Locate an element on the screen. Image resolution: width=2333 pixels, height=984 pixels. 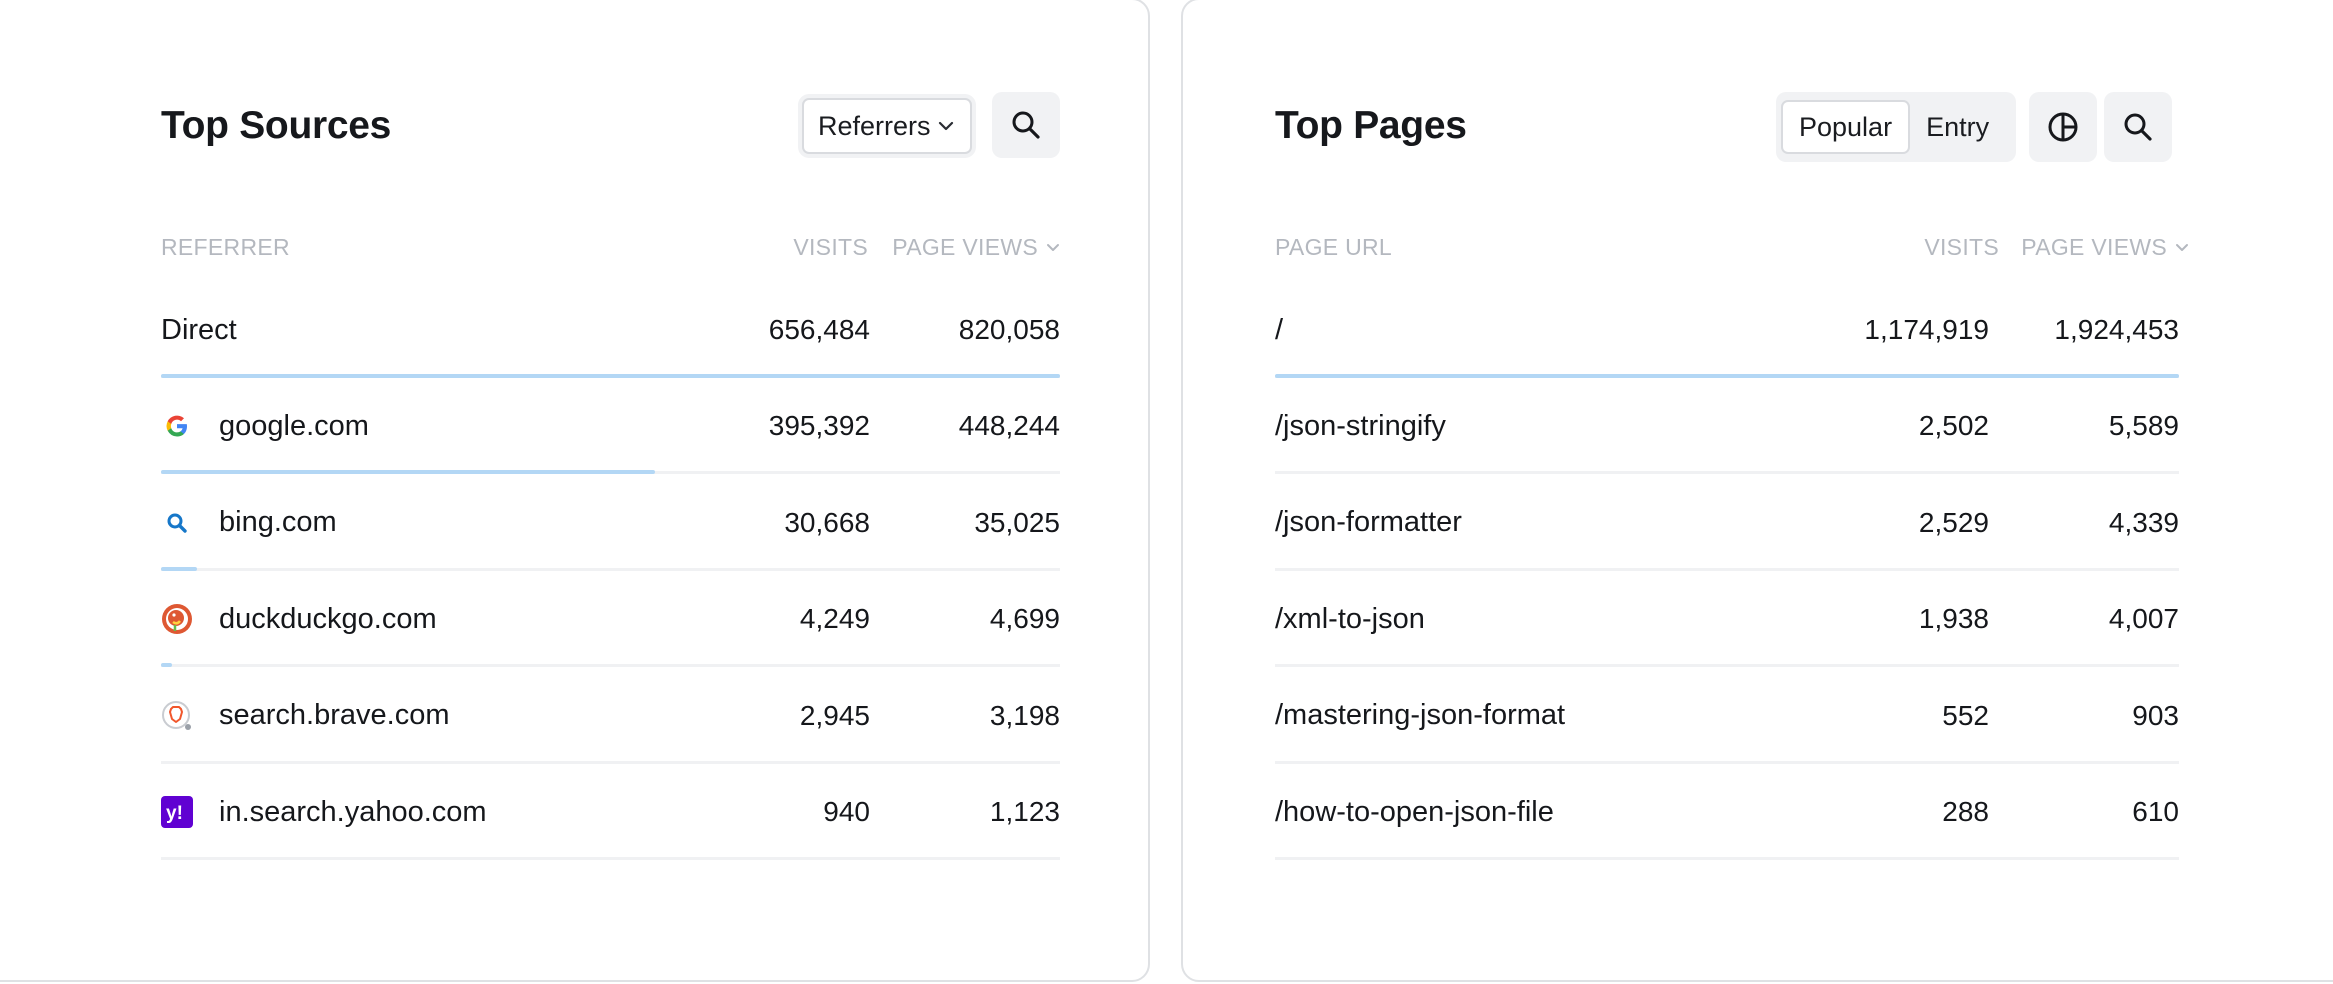
brave-icon is located at coordinates (177, 716).